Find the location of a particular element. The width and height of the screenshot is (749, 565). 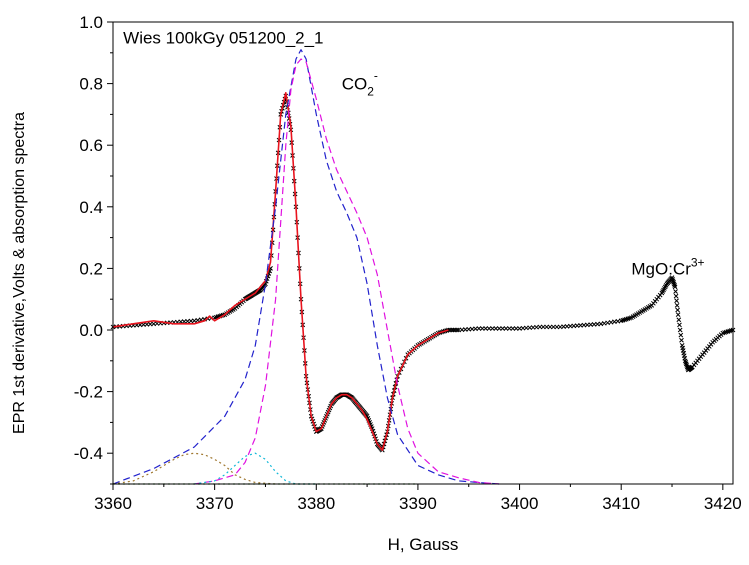

y-tick-label: 0.8 is located at coordinates (91, 84).